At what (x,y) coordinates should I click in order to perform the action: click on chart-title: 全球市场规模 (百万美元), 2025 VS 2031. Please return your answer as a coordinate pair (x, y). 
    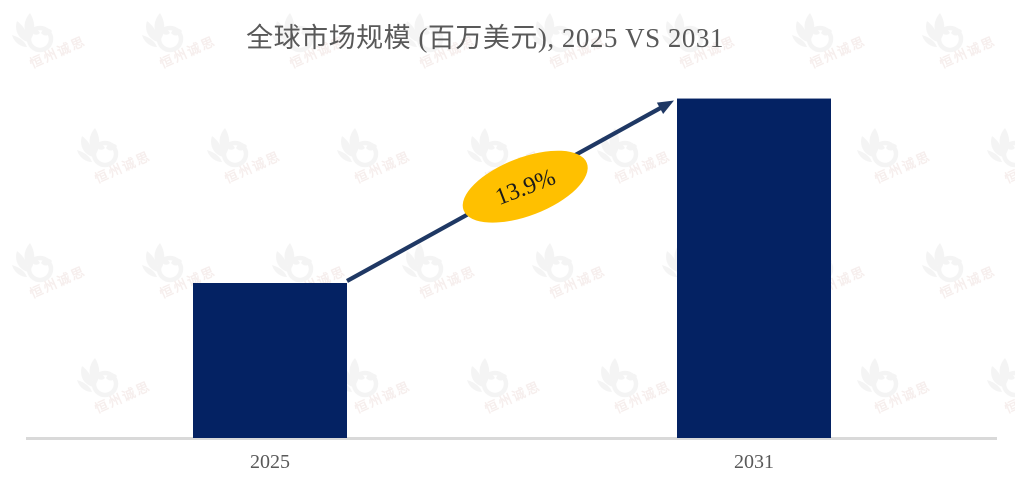
    Looking at the image, I should click on (485, 38).